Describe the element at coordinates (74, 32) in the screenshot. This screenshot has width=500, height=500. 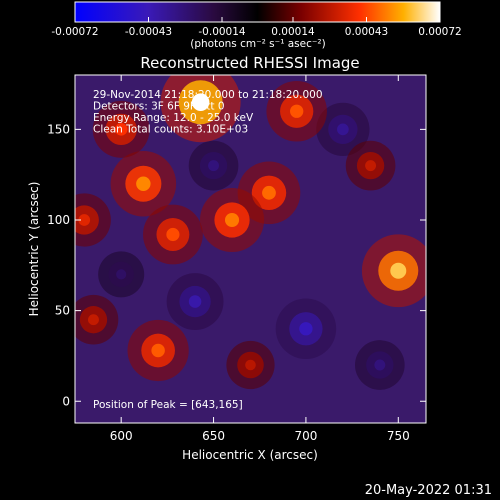
I see `colorbar-tick-label: -0.00072` at that location.